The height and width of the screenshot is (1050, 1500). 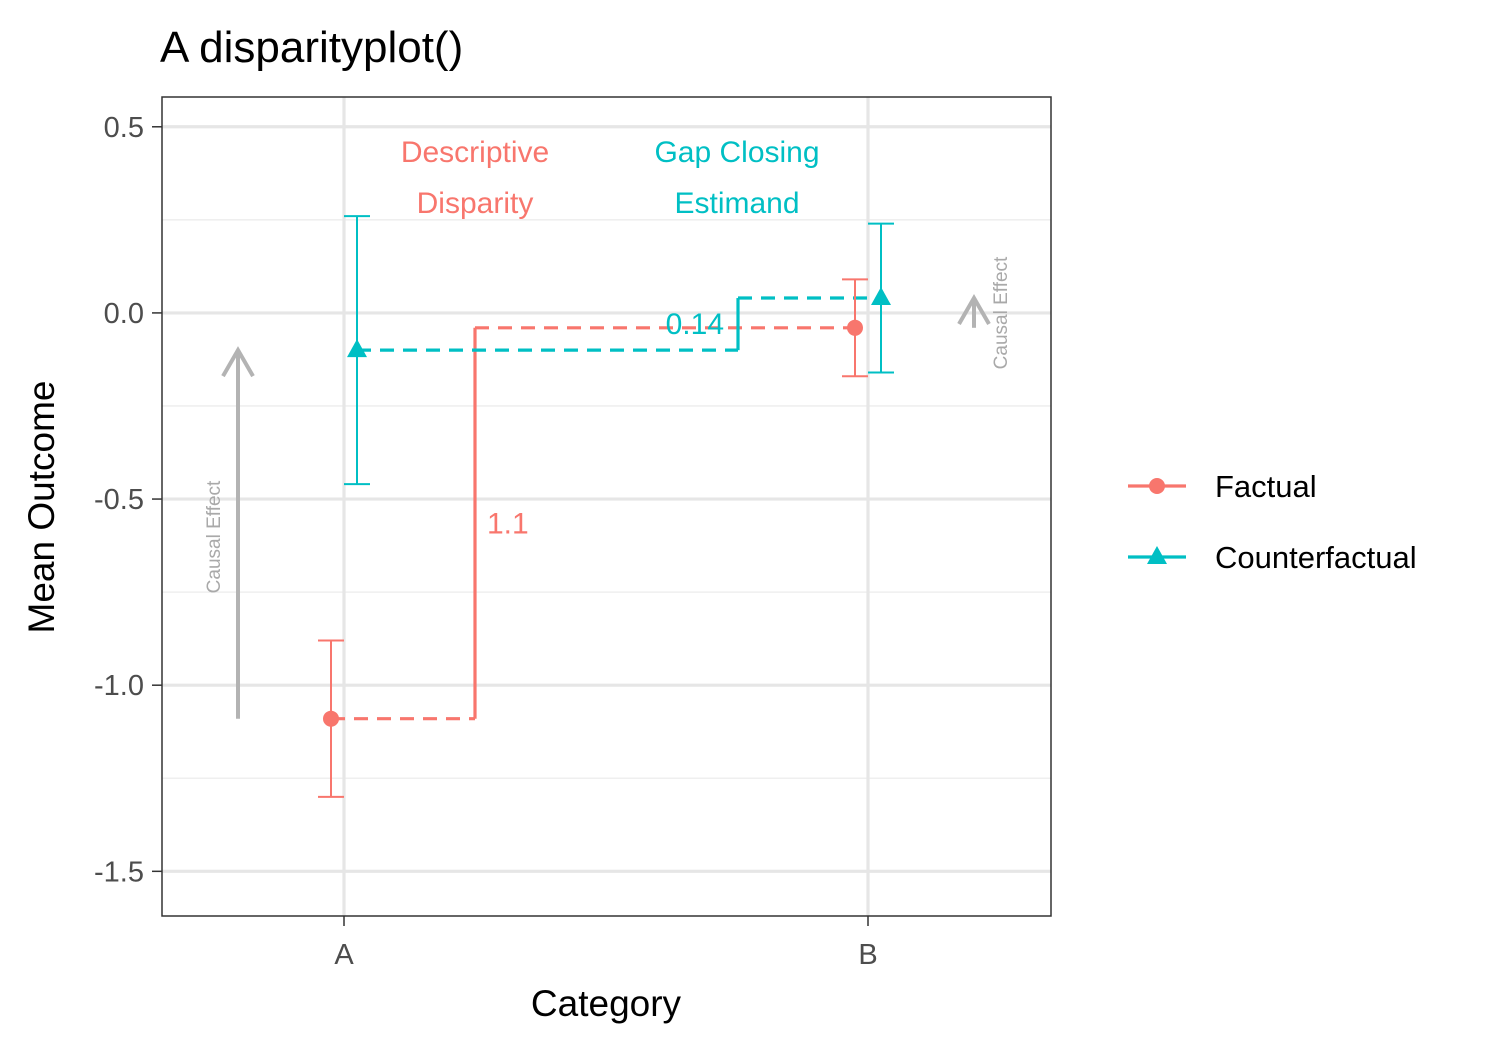 What do you see at coordinates (119, 686) in the screenshot?
I see `y-tick-label: -1.0` at bounding box center [119, 686].